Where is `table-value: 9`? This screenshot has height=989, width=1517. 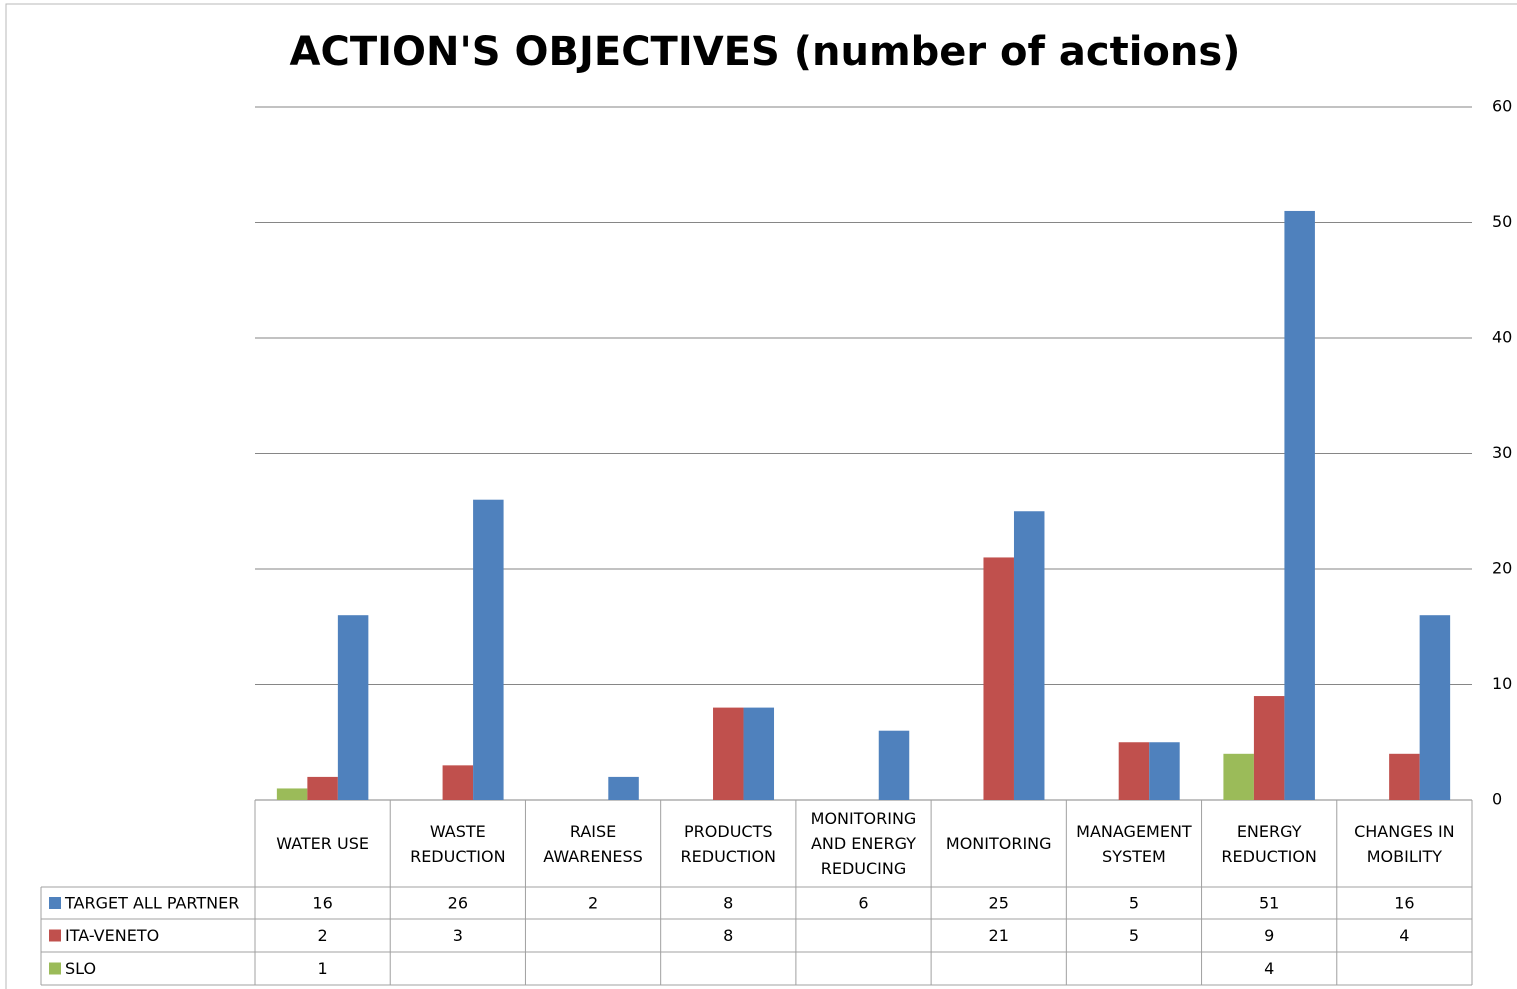
table-value: 9 is located at coordinates (1269, 935).